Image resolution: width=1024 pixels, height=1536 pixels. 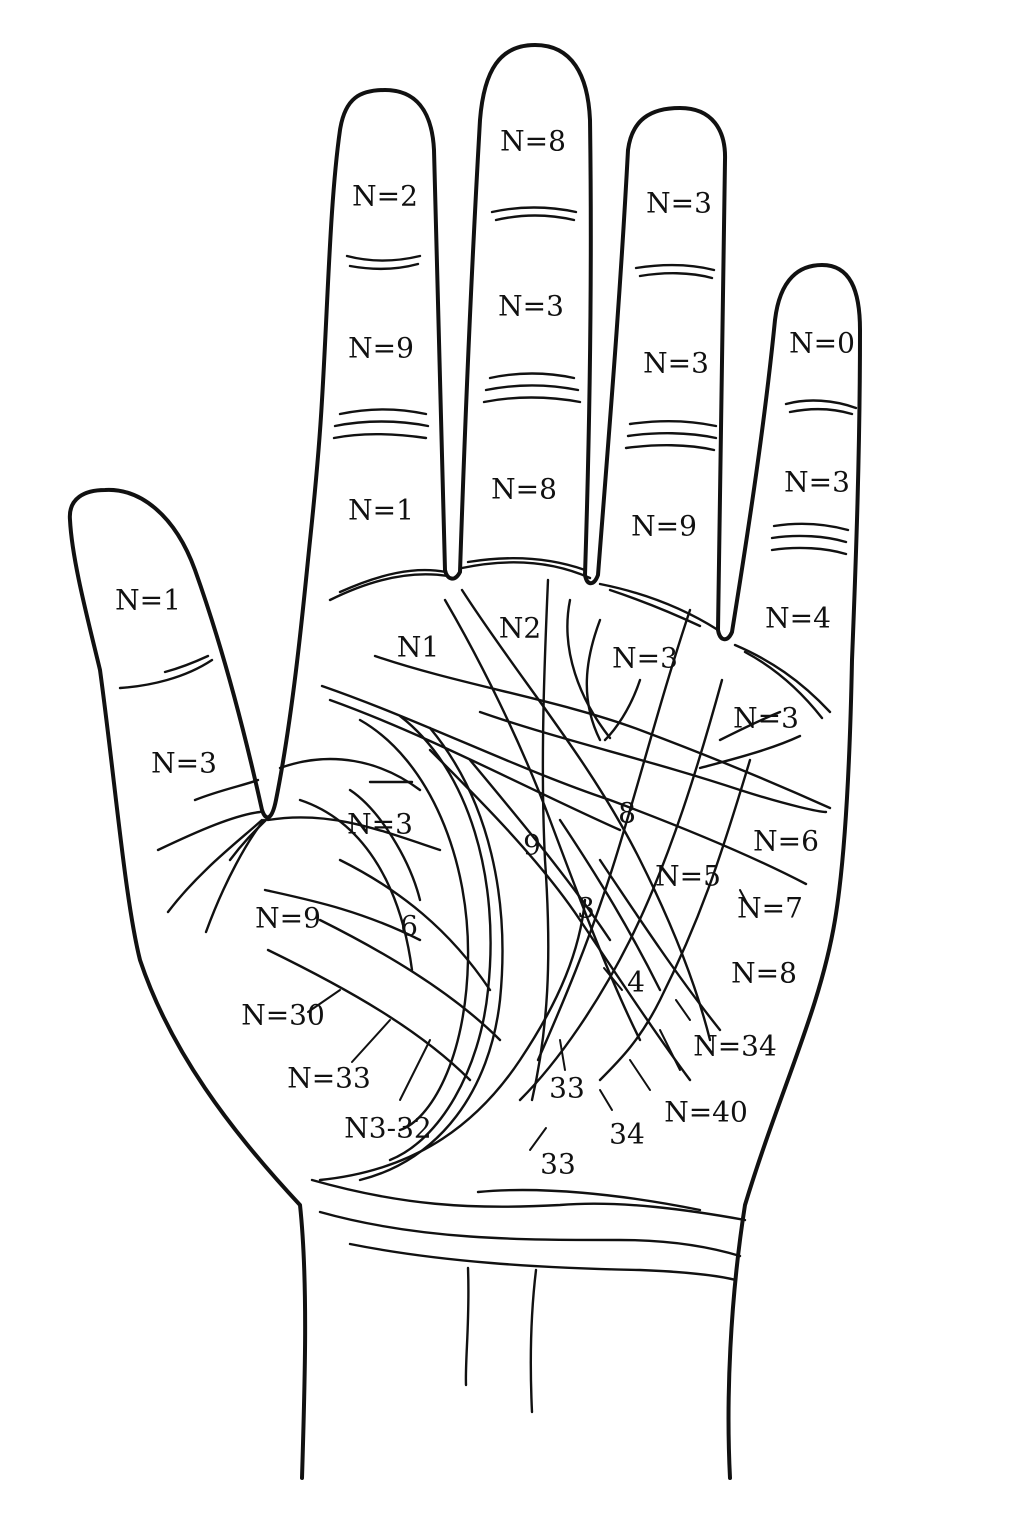 I want to click on ring-middle-label: N=3, so click(x=676, y=363).